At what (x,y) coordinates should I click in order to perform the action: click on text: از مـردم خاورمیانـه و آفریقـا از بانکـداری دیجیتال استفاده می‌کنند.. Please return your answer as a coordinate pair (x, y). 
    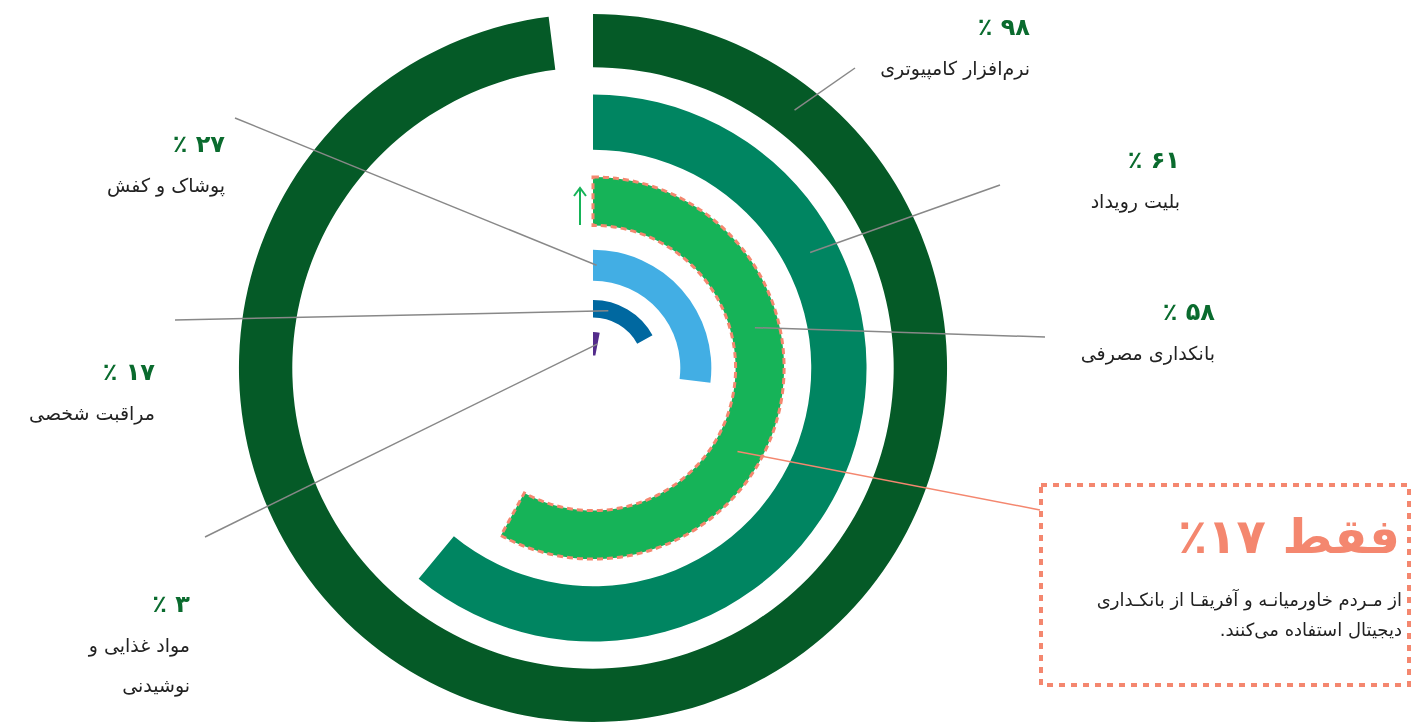
    Looking at the image, I should click on (1248, 615).